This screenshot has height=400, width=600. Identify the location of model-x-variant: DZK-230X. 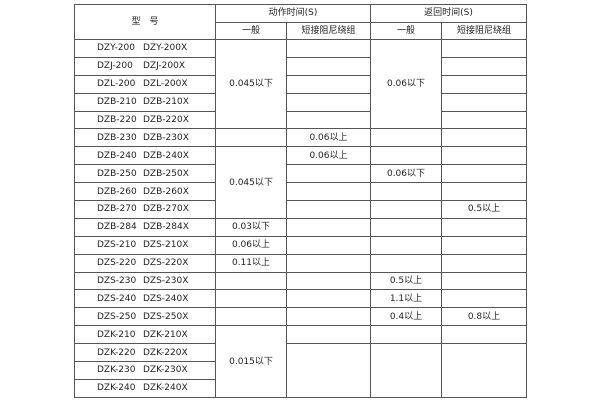
(165, 370).